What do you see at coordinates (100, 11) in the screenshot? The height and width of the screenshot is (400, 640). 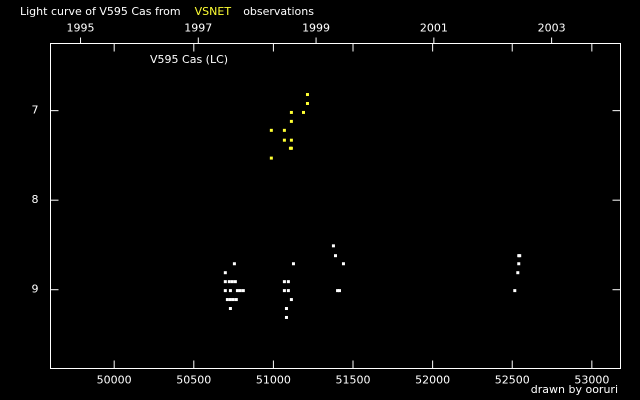 I see `title-part: Light curve of V595 Cas from` at bounding box center [100, 11].